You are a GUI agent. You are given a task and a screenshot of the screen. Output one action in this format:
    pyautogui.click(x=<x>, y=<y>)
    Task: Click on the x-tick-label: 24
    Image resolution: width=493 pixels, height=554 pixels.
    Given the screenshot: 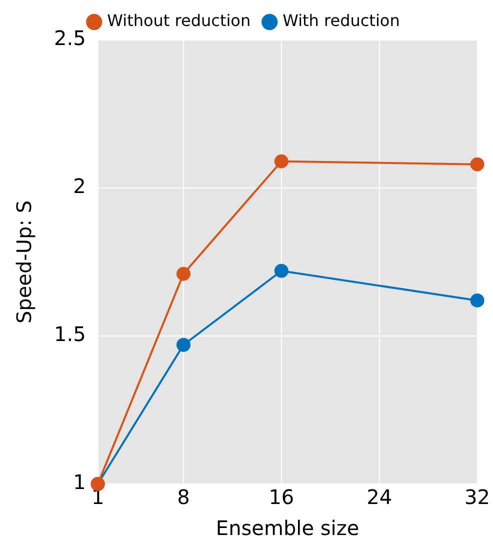 What is the action you would take?
    pyautogui.click(x=379, y=497)
    